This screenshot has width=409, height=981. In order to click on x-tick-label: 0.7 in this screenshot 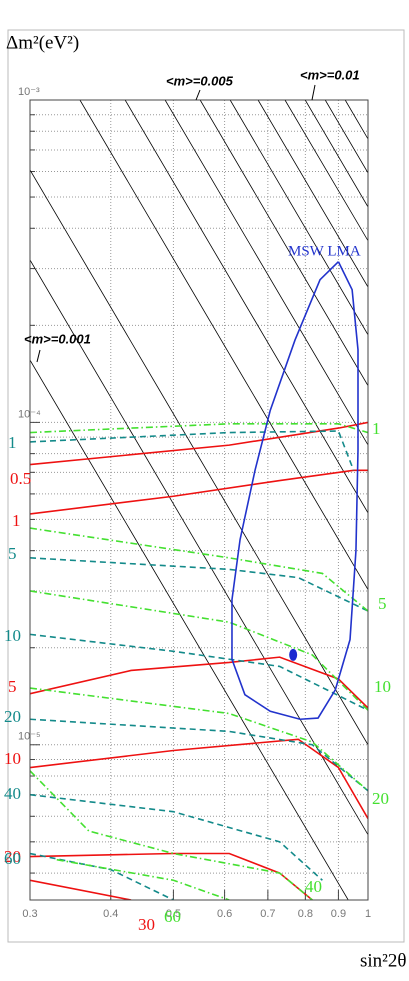, I will do `click(267, 914)`.